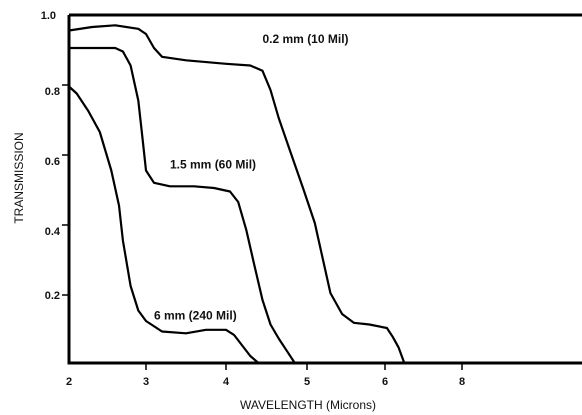 The width and height of the screenshot is (582, 415). What do you see at coordinates (19, 177) in the screenshot?
I see `y-axis-title: TRANSMISSION` at bounding box center [19, 177].